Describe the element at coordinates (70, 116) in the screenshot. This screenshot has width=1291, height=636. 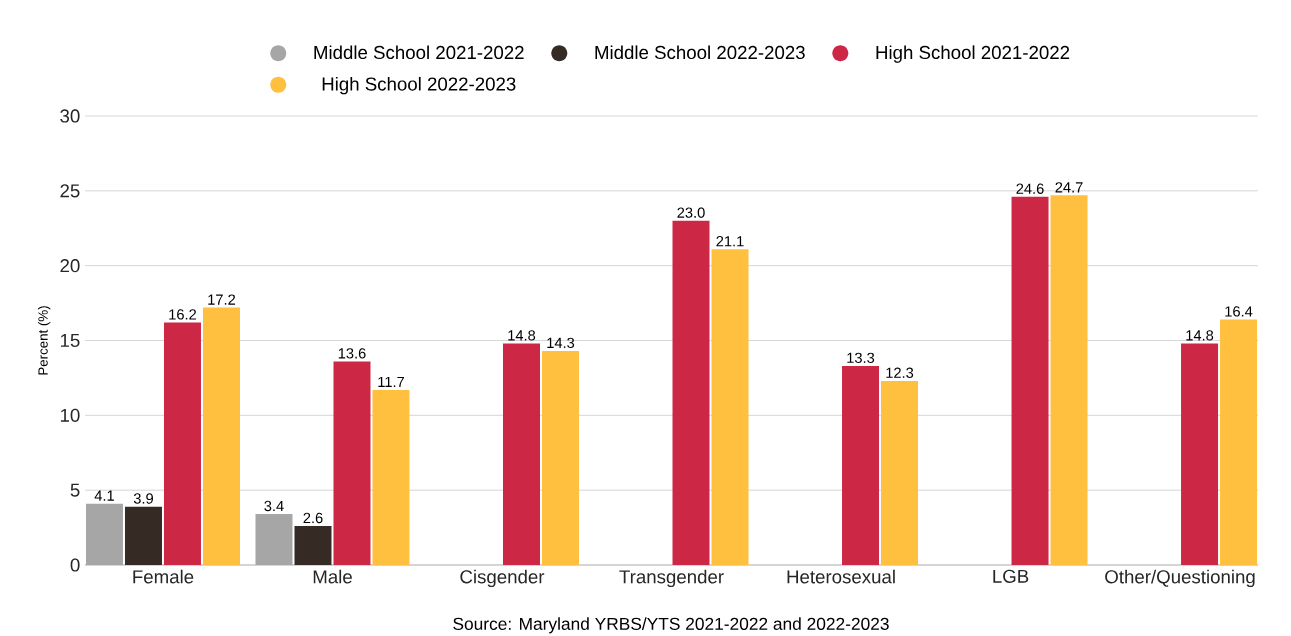
I see `y-tick-label: 30` at that location.